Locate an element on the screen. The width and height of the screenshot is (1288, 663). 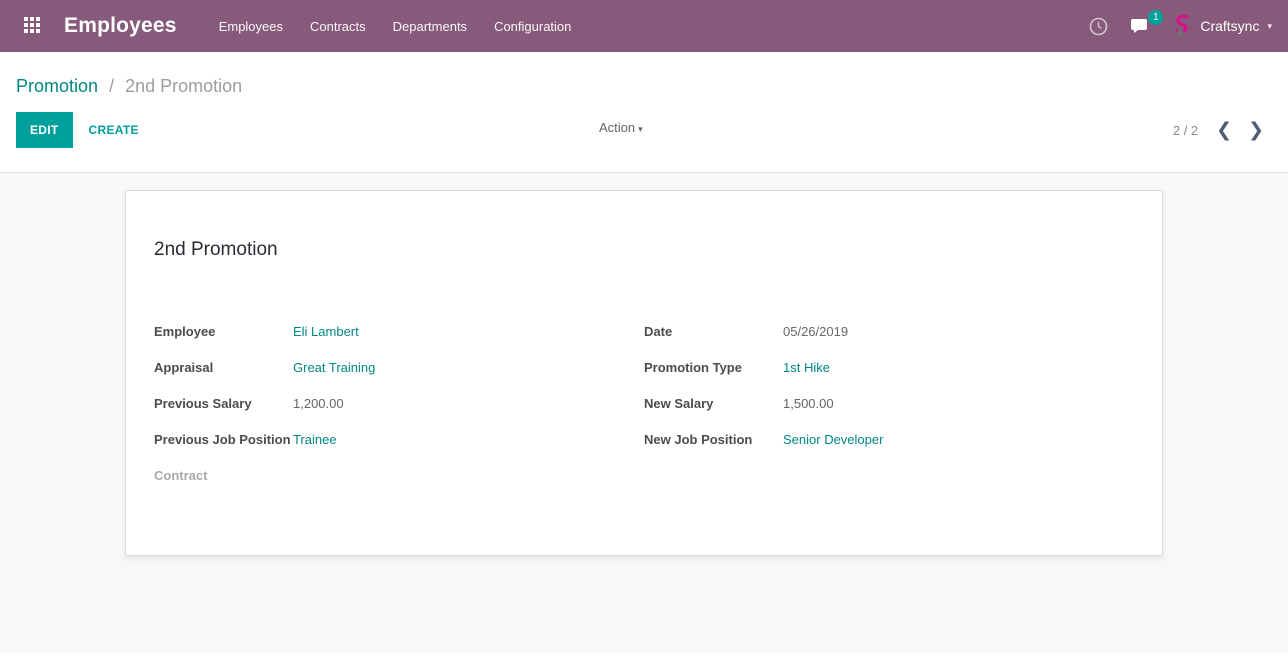
field-row-previous-salary: Previous Salary 1,200.00 is located at coordinates (399, 403).